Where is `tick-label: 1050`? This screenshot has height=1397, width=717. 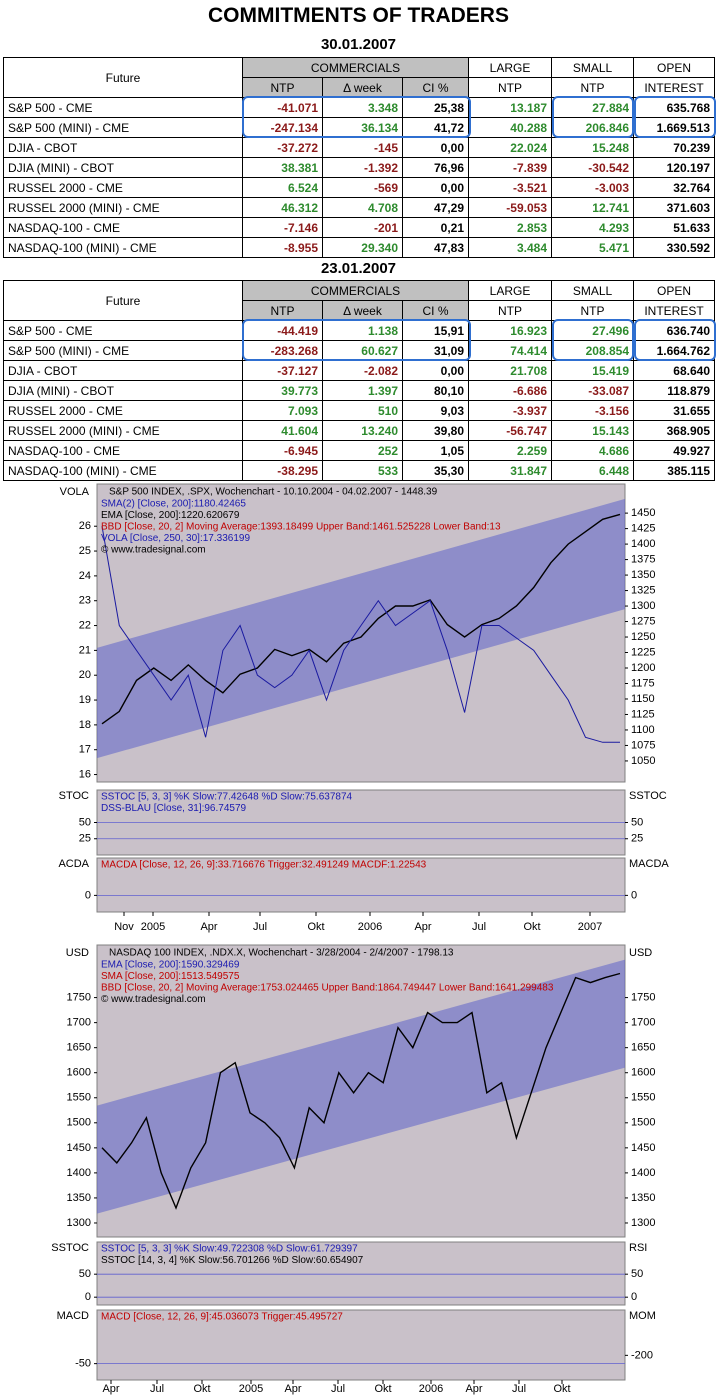
tick-label: 1050 is located at coordinates (643, 761).